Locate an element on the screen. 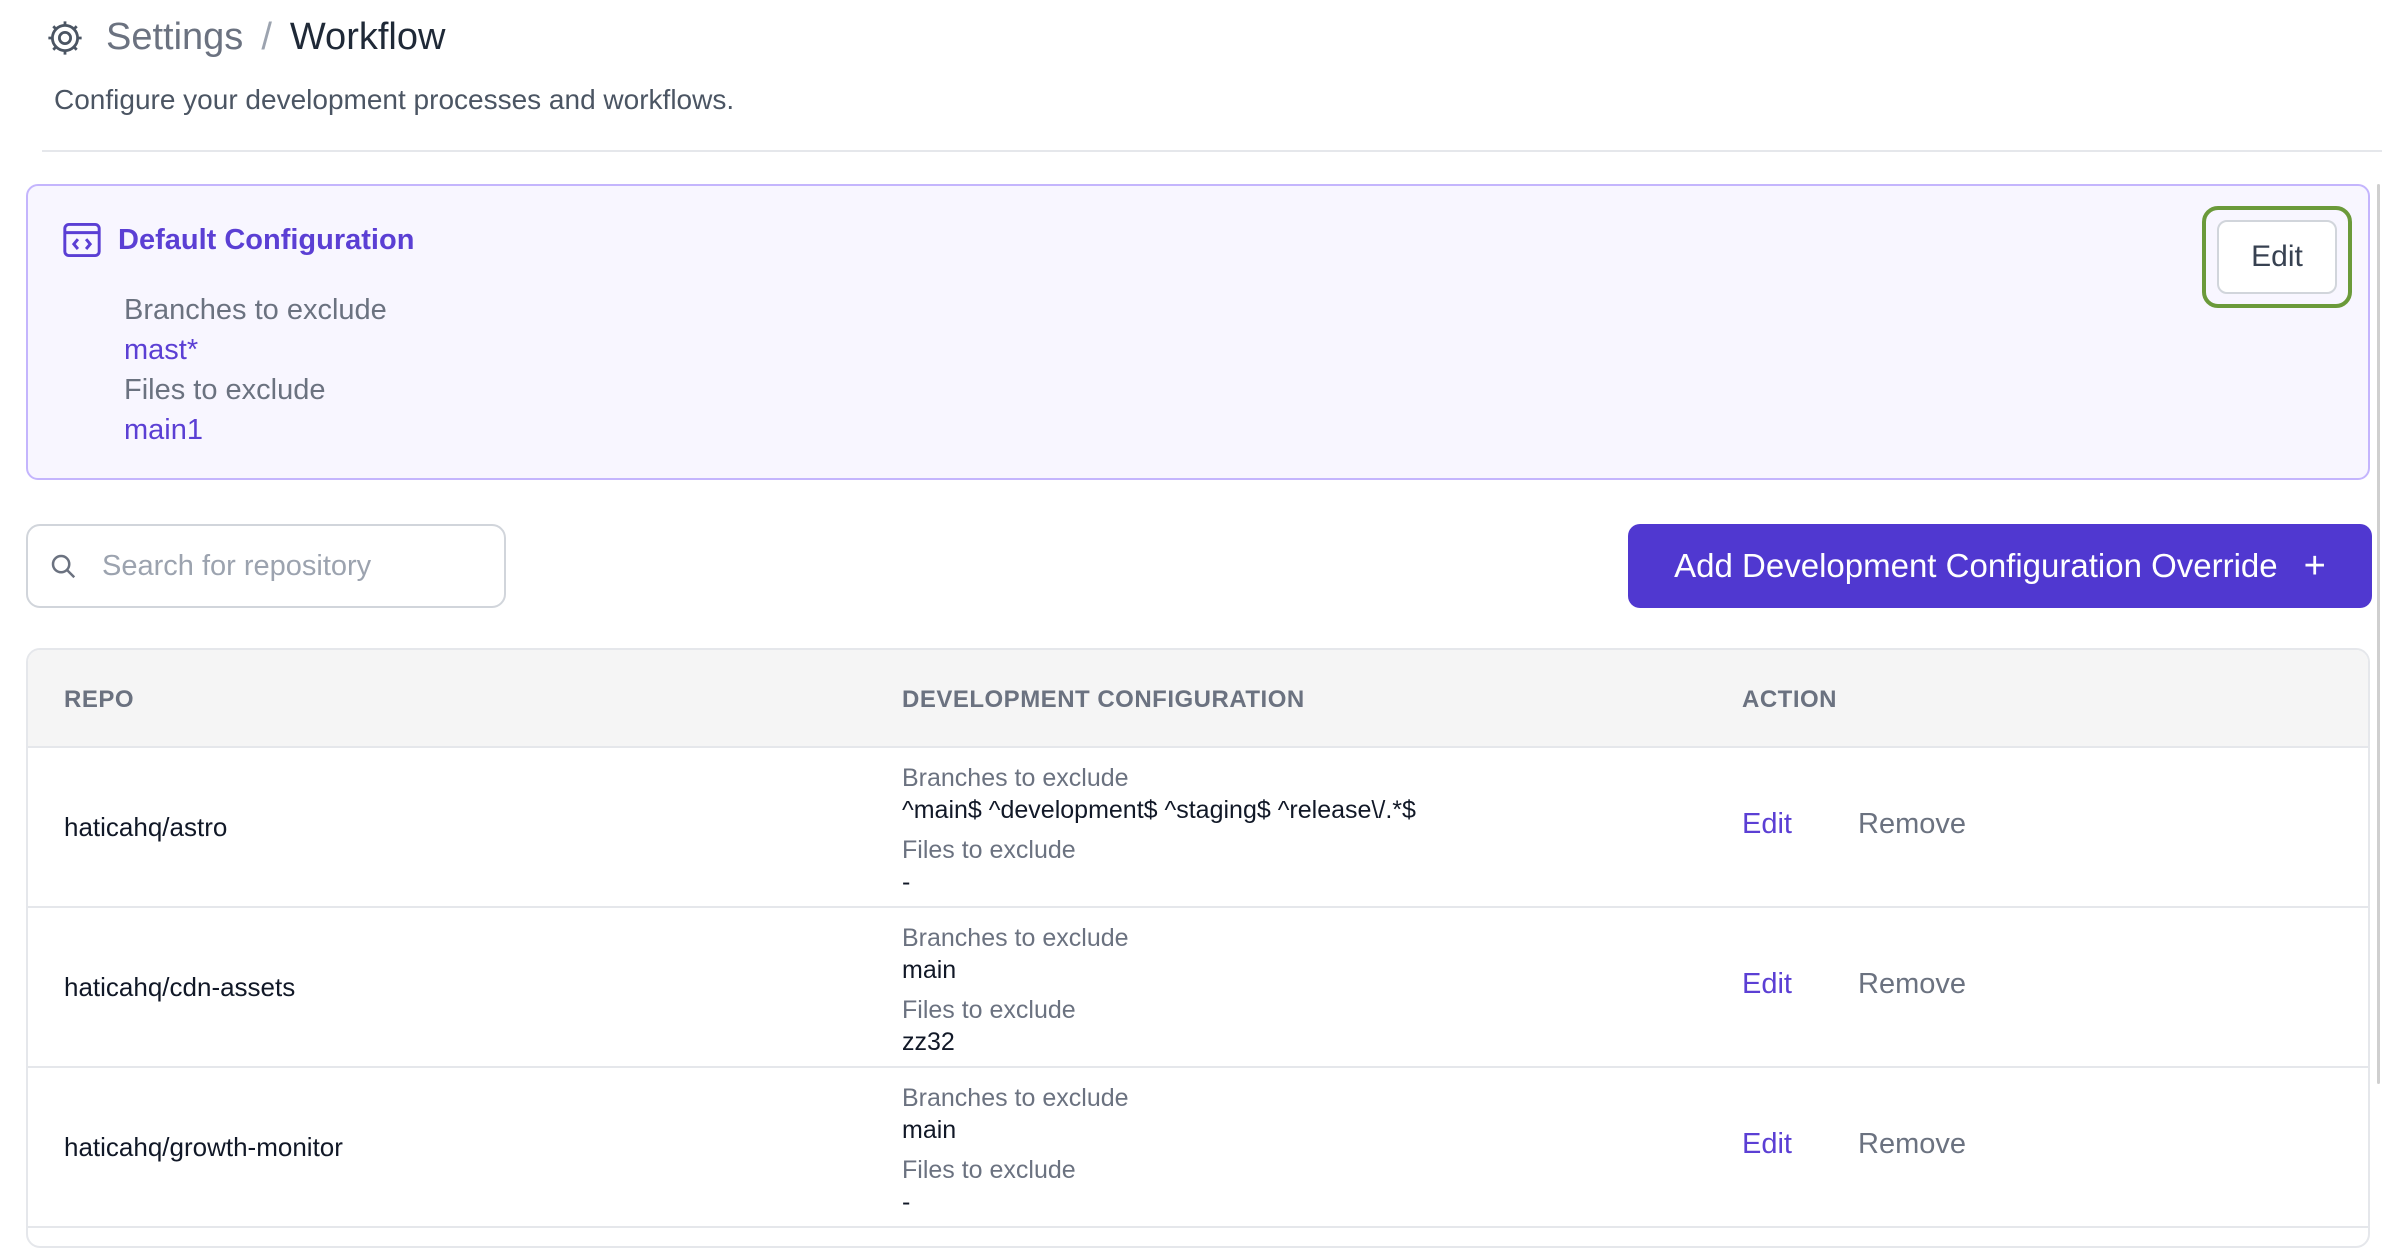 This screenshot has width=2382, height=1248. default-branches-value: mast* is located at coordinates (161, 350).